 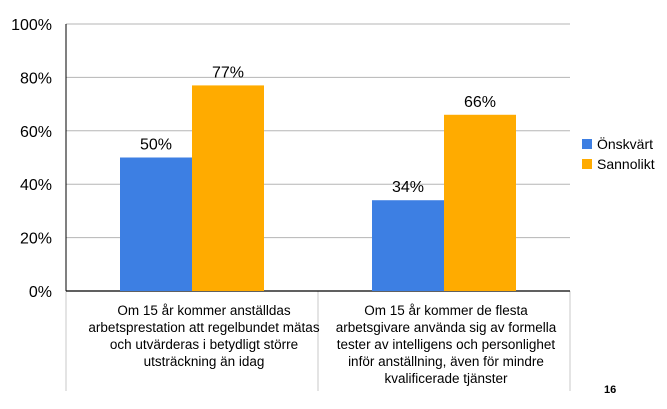 I want to click on data-label: 34%, so click(x=408, y=187).